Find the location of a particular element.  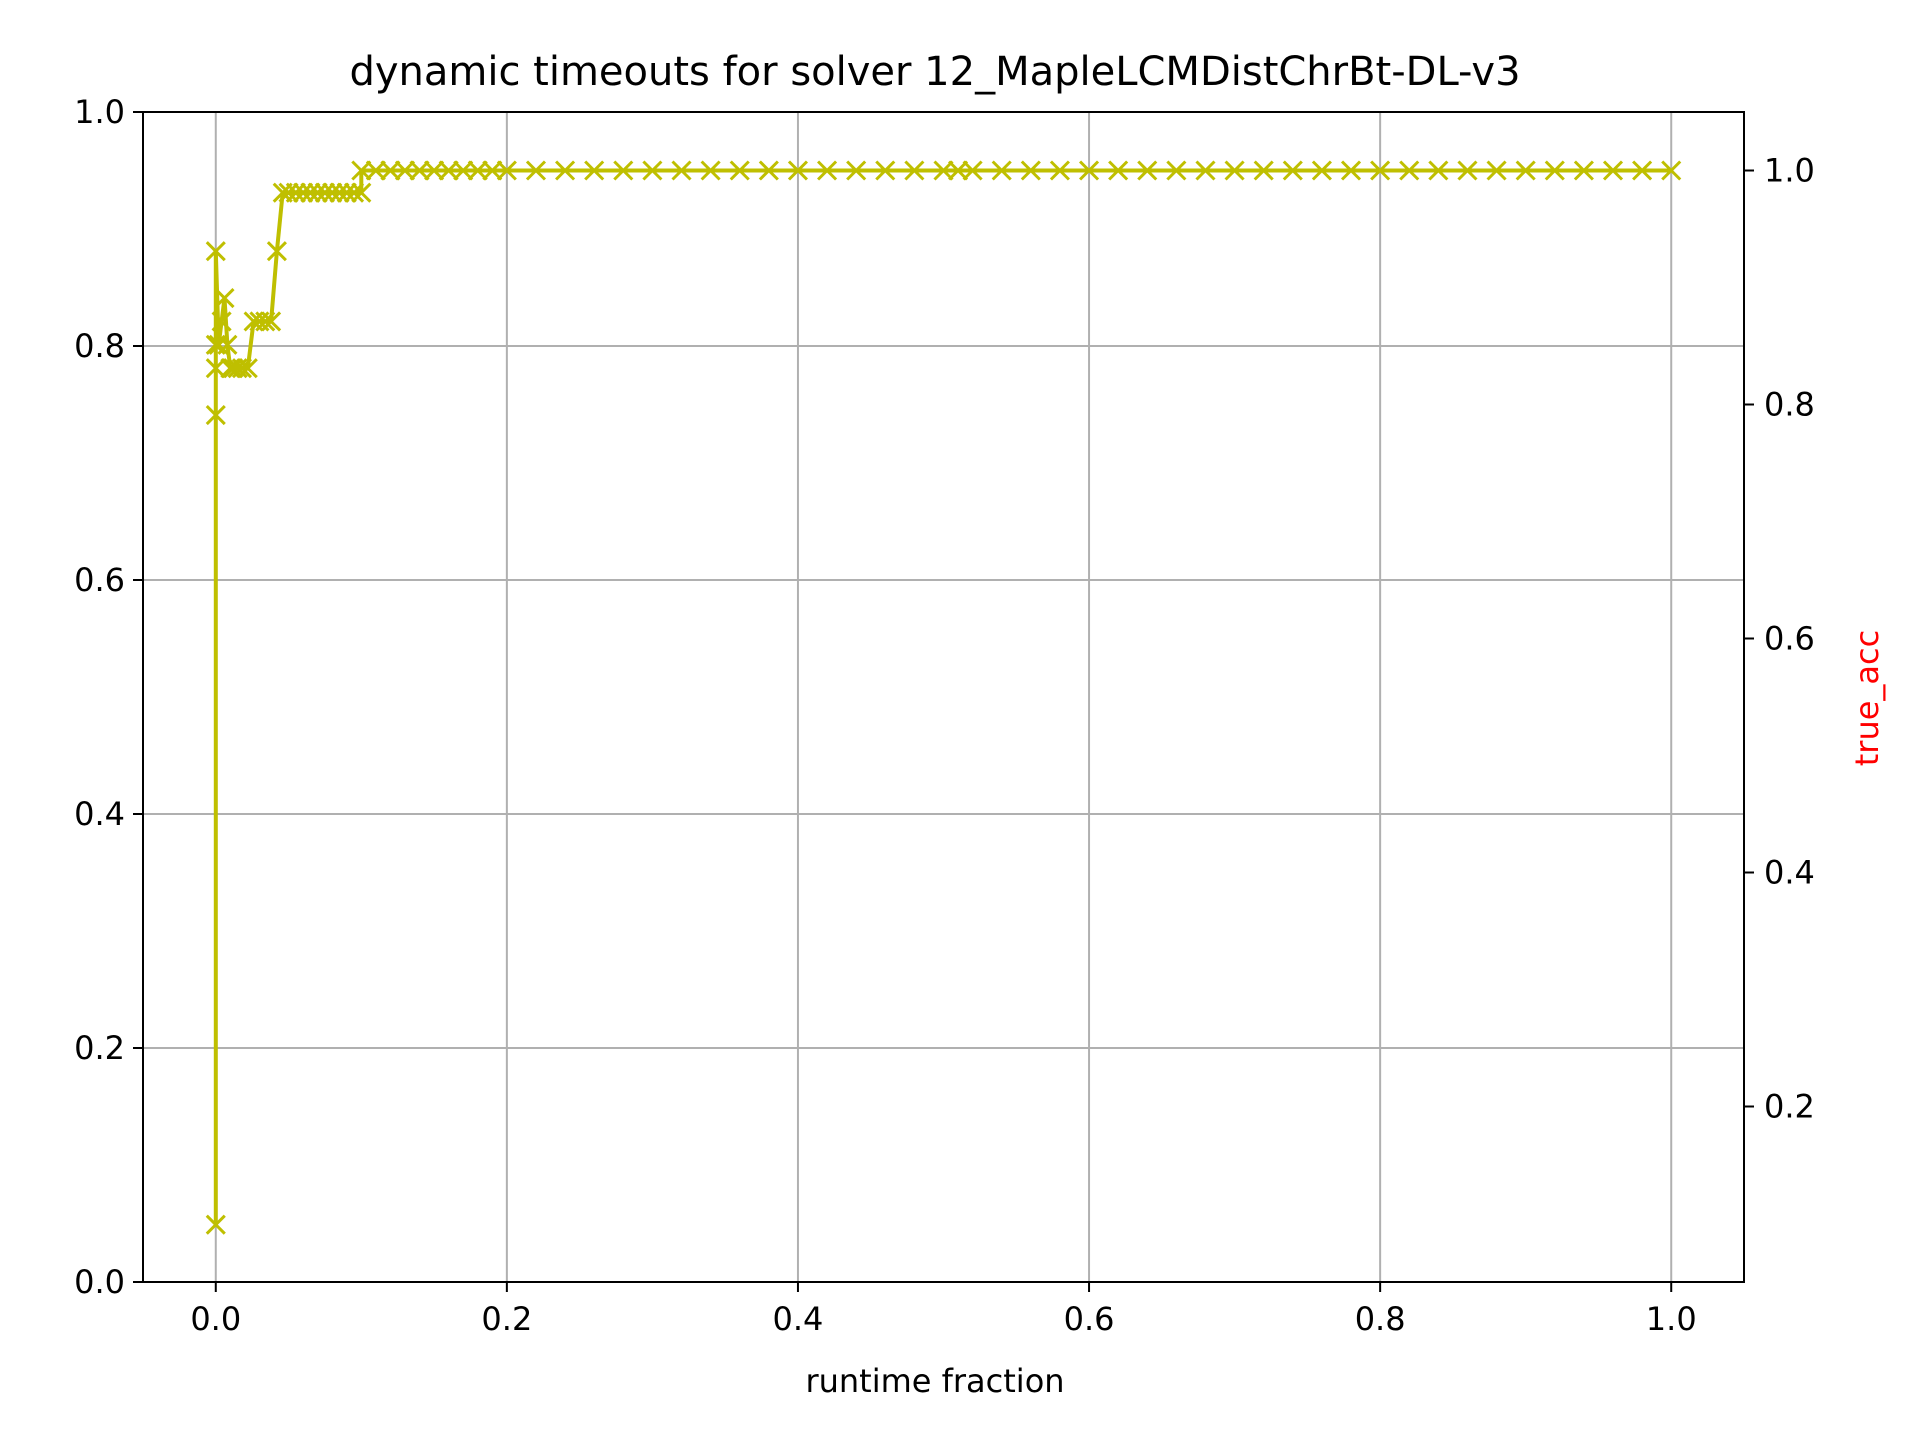

x-tick-label: 0.6 is located at coordinates (1089, 1319).